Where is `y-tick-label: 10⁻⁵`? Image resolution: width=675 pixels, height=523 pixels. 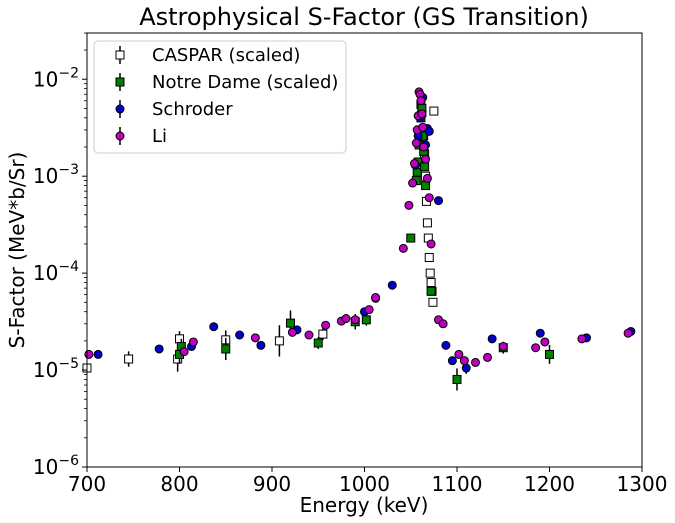
y-tick-label: 10⁻⁵ is located at coordinates (56, 369).